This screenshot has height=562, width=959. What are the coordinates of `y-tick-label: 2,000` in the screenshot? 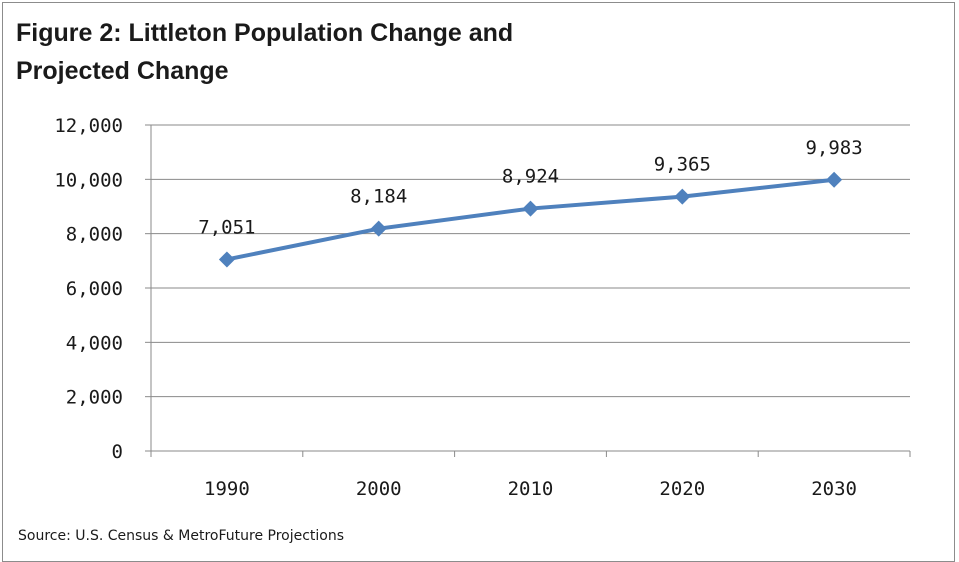 It's located at (94, 398).